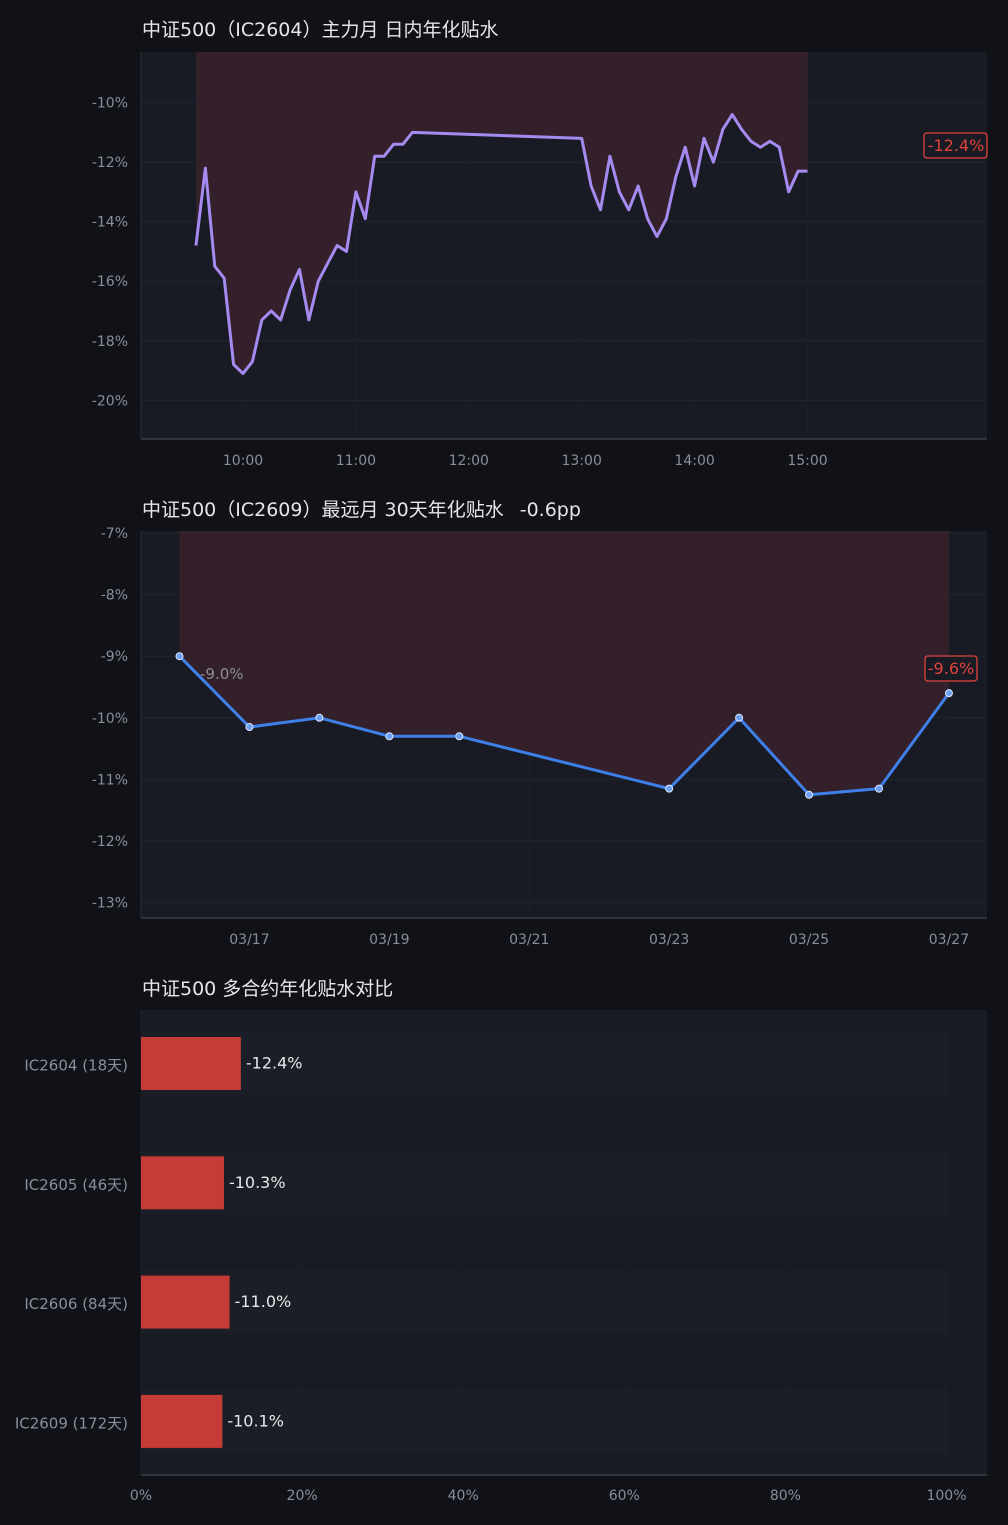 This screenshot has width=1008, height=1525. I want to click on intraday-y-tick-label: -12%, so click(110, 163).